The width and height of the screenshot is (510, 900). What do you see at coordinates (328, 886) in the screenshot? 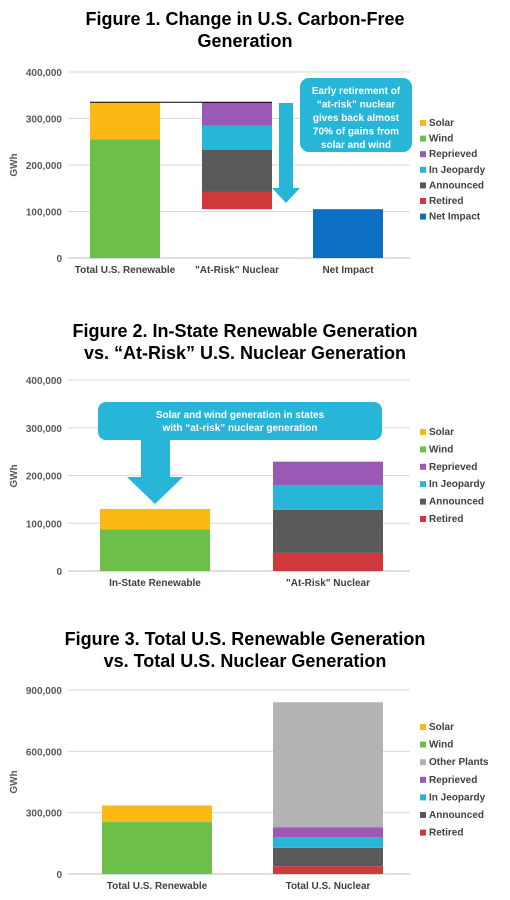
I see `x-tick-label: Total U.S. Nuclear` at bounding box center [328, 886].